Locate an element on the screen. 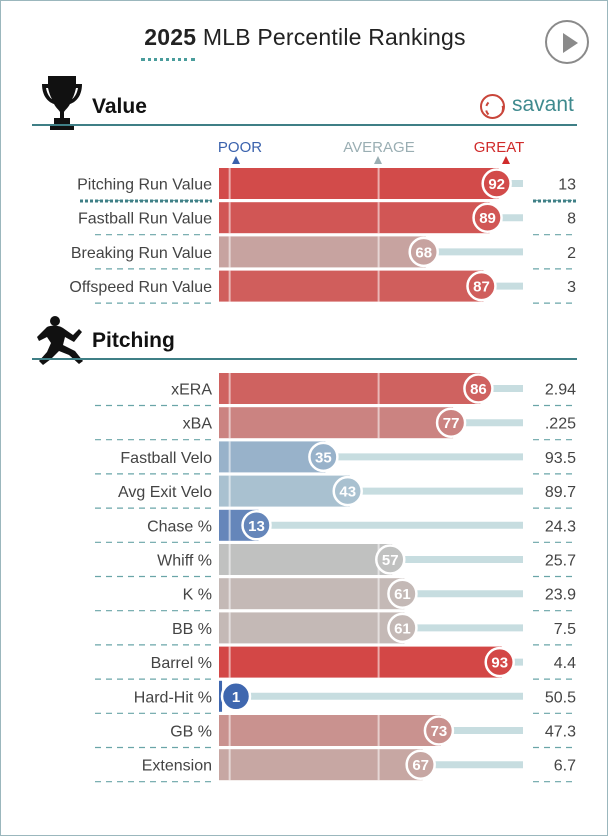 The width and height of the screenshot is (610, 838). section-divider-value is located at coordinates (304, 125).